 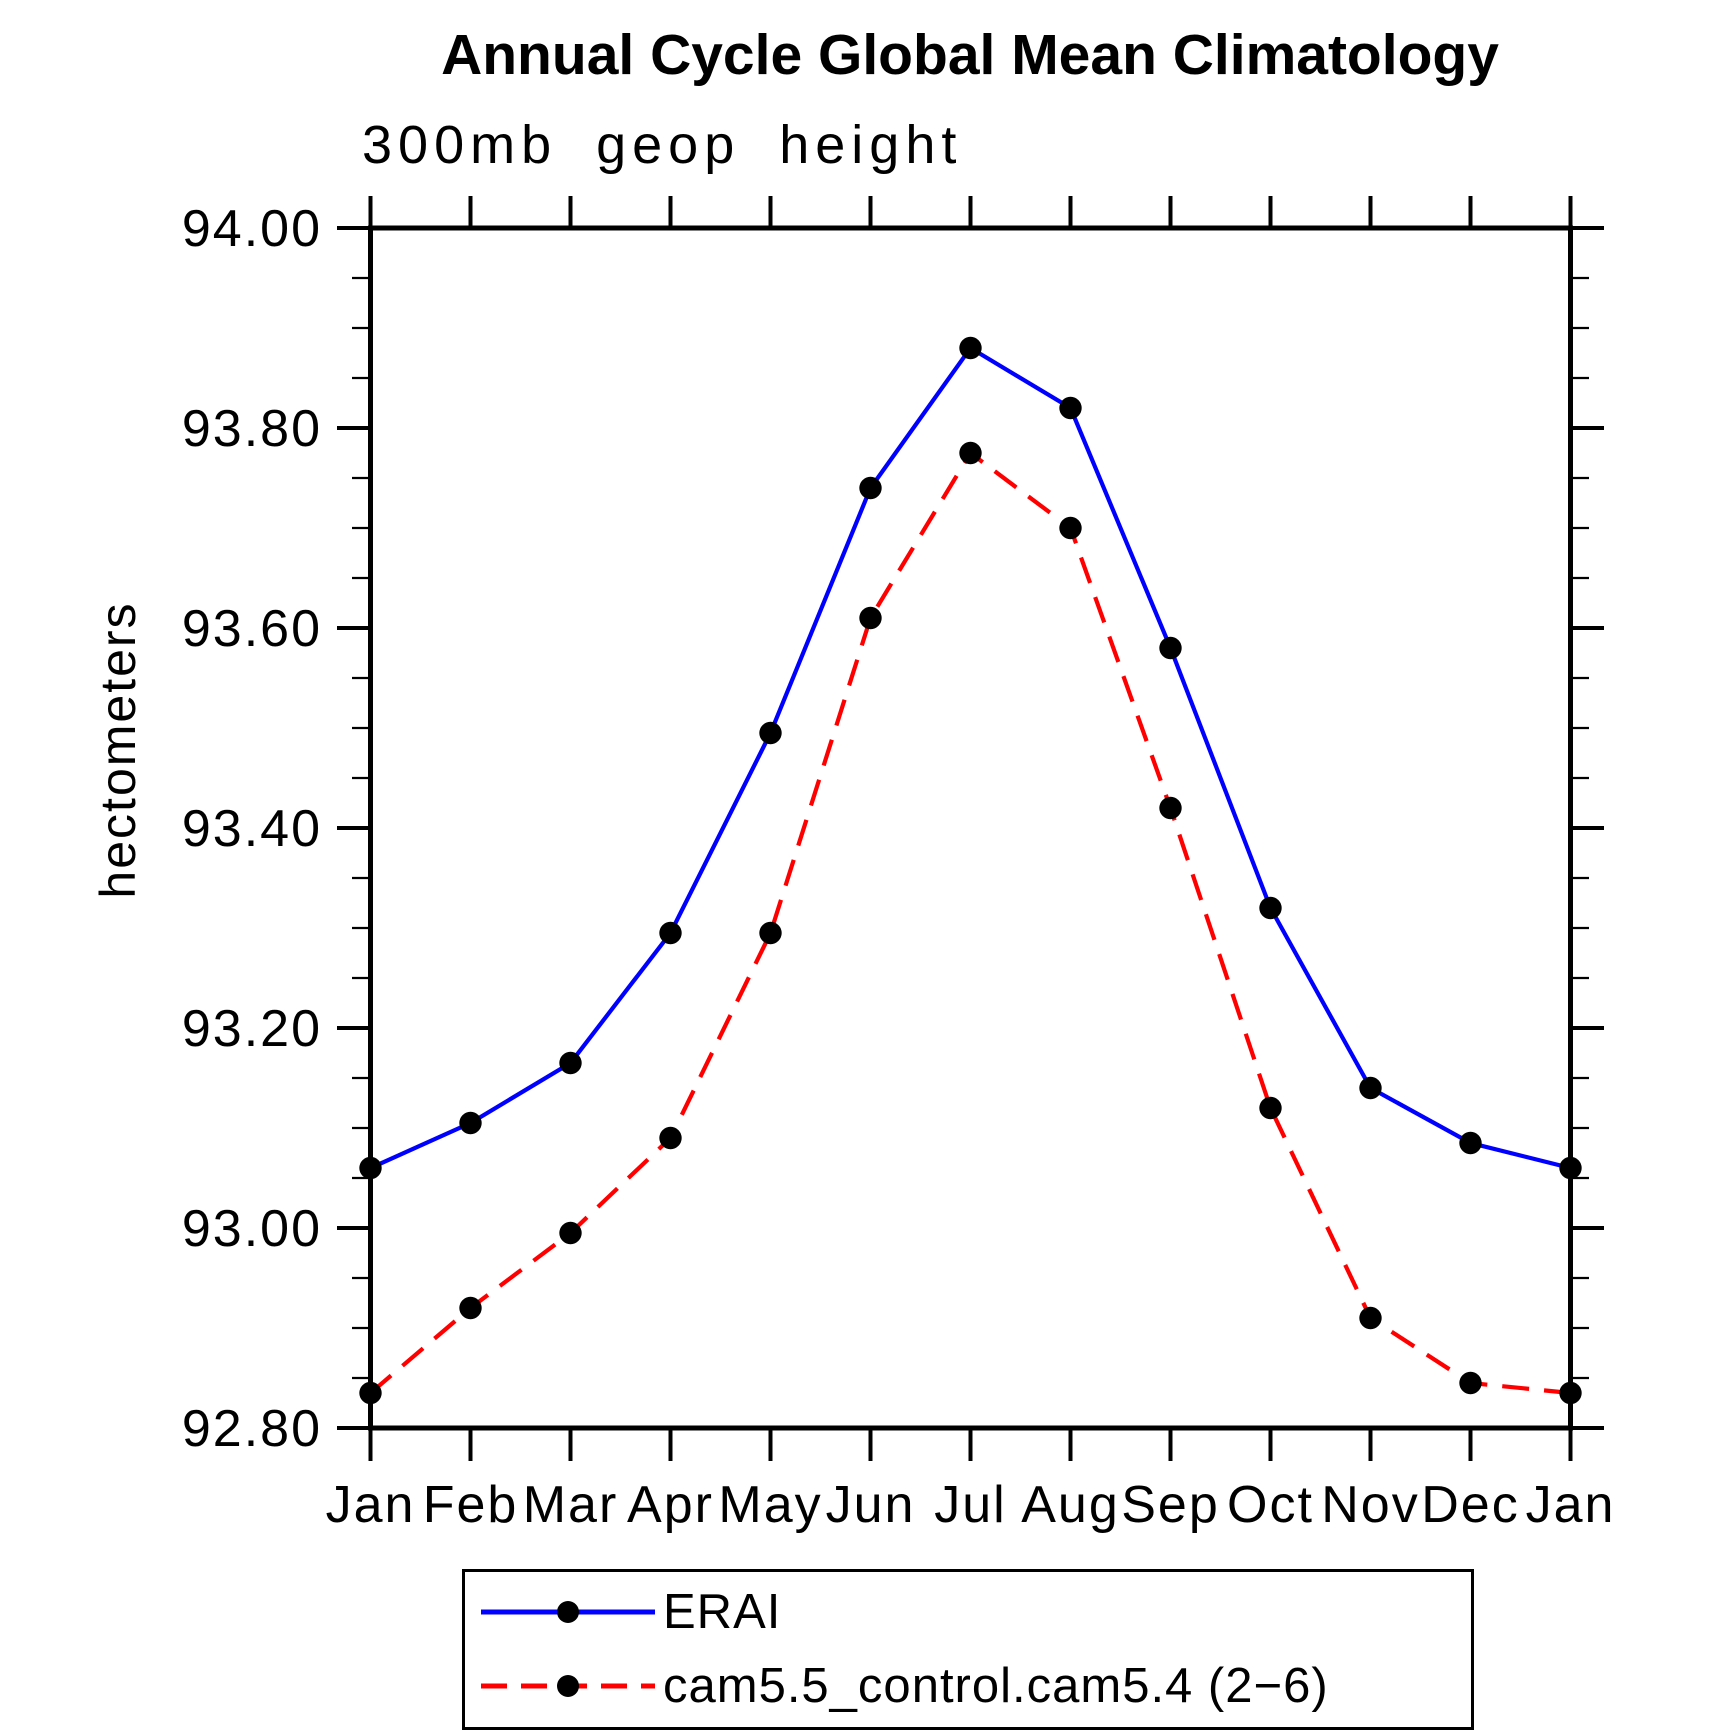 I want to click on y-tick-label: 92.80, so click(x=252, y=1429).